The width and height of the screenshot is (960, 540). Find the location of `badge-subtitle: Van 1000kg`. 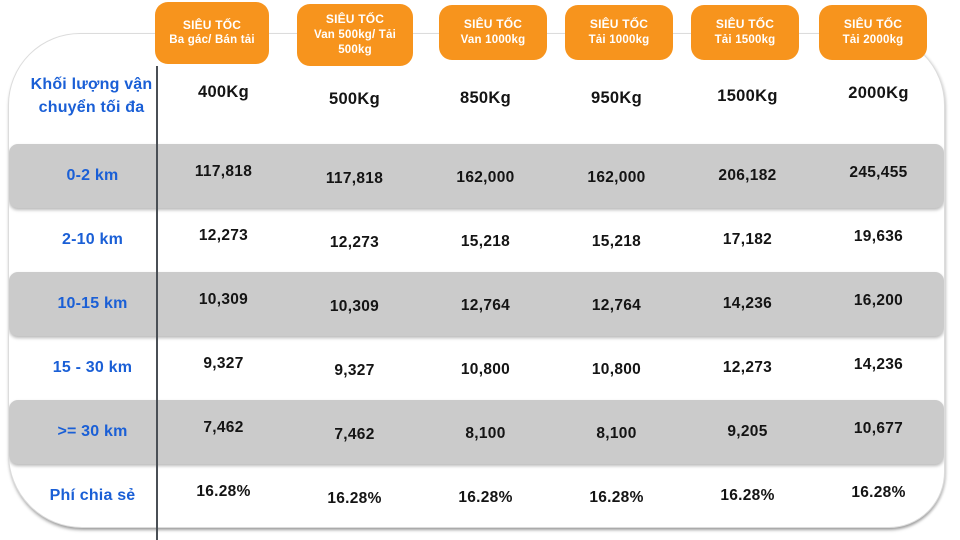

badge-subtitle: Van 1000kg is located at coordinates (493, 39).